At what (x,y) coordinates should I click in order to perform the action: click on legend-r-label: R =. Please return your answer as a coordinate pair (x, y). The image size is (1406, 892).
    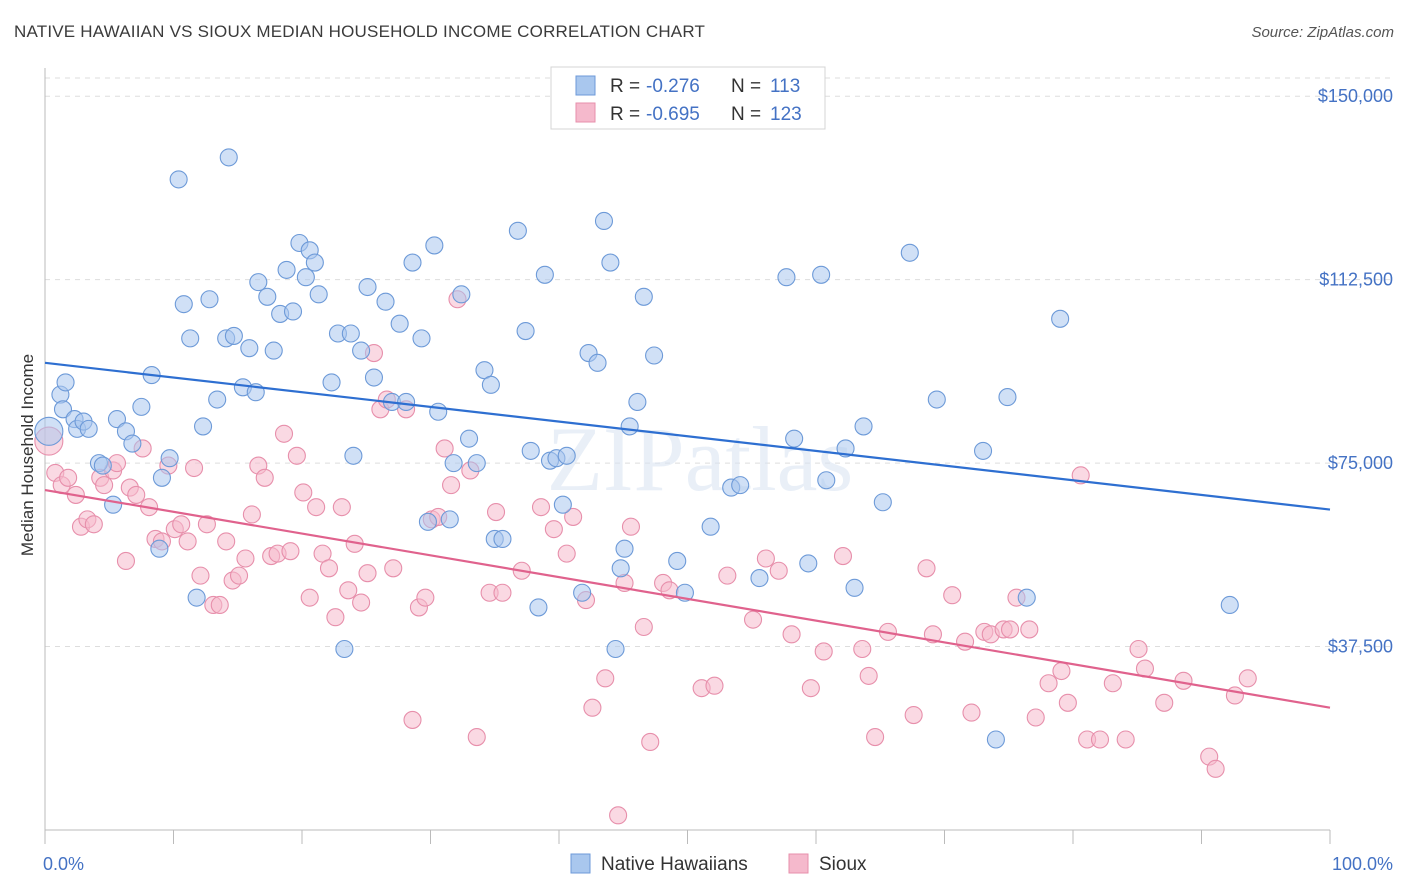
    Looking at the image, I should click on (625, 114).